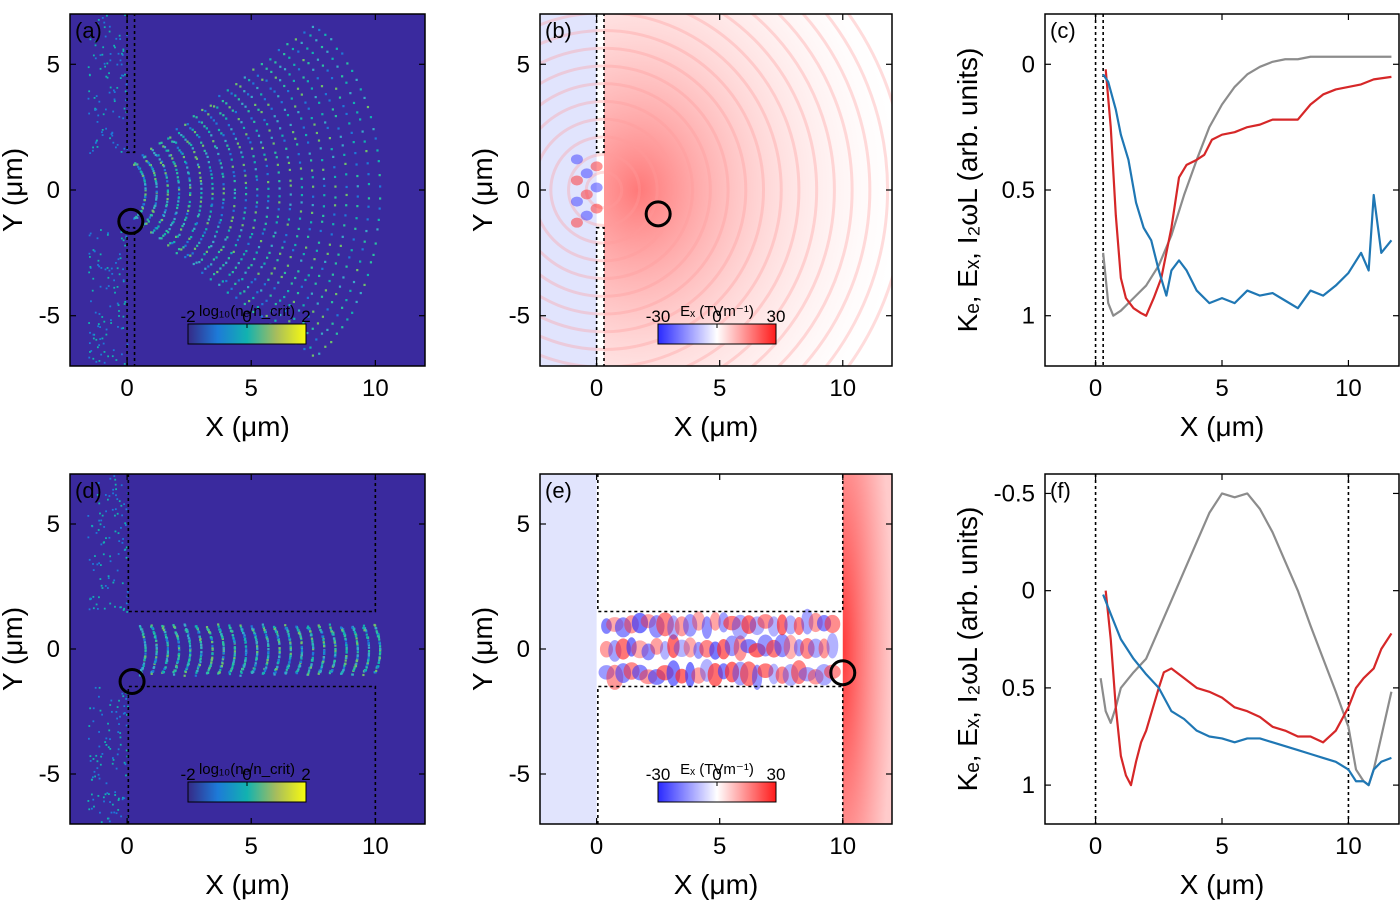 The height and width of the screenshot is (907, 1400). What do you see at coordinates (1063, 30) in the screenshot?
I see `panel-label: (c)` at bounding box center [1063, 30].